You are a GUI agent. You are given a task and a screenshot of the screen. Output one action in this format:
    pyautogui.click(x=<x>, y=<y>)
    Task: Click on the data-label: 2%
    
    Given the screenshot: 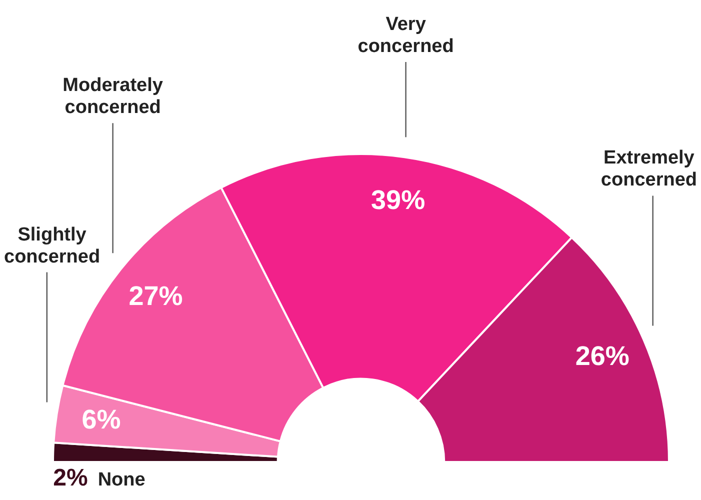 What is the action you would take?
    pyautogui.click(x=70, y=478)
    